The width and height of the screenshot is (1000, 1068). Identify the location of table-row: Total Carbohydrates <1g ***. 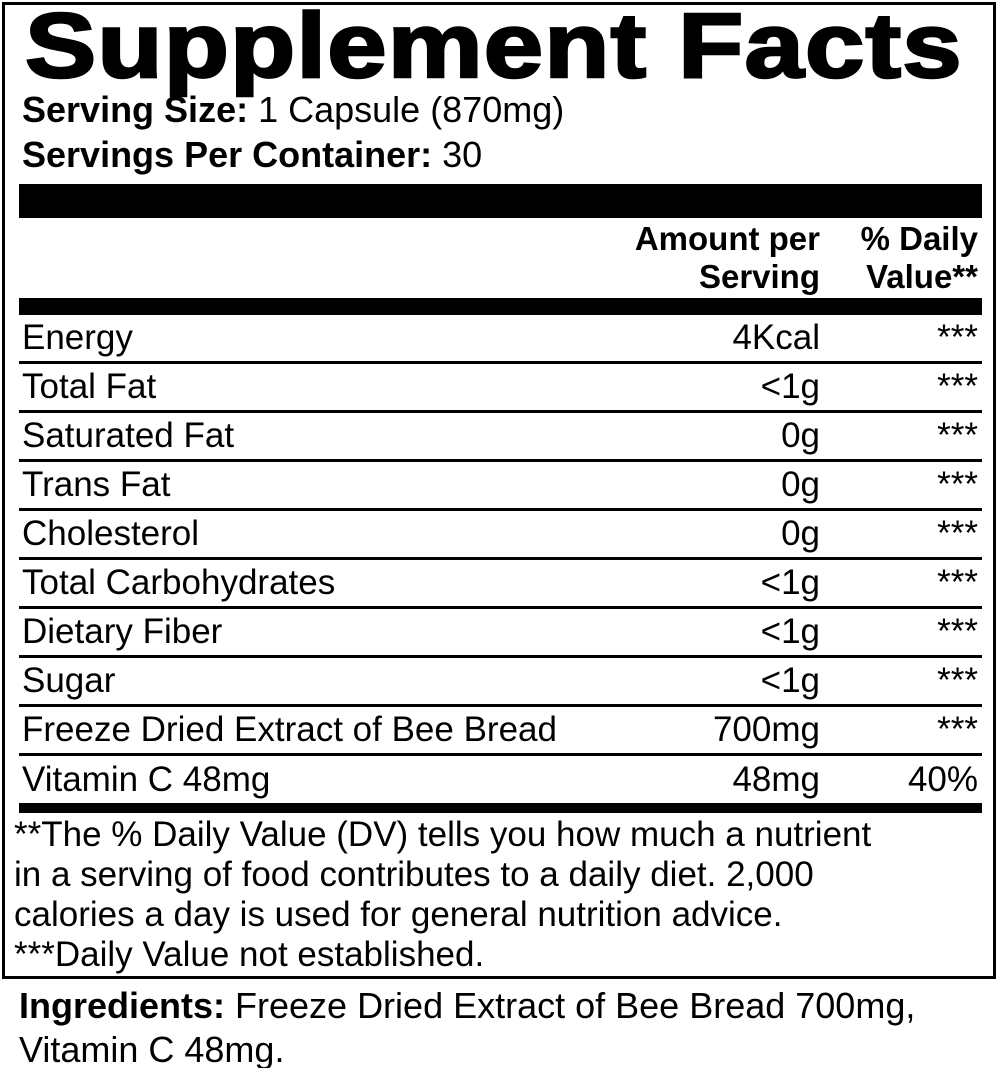
(500, 584).